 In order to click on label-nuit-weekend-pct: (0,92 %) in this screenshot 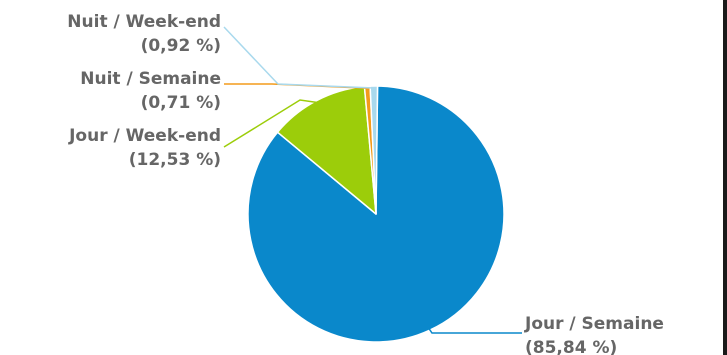, I will do `click(181, 46)`.